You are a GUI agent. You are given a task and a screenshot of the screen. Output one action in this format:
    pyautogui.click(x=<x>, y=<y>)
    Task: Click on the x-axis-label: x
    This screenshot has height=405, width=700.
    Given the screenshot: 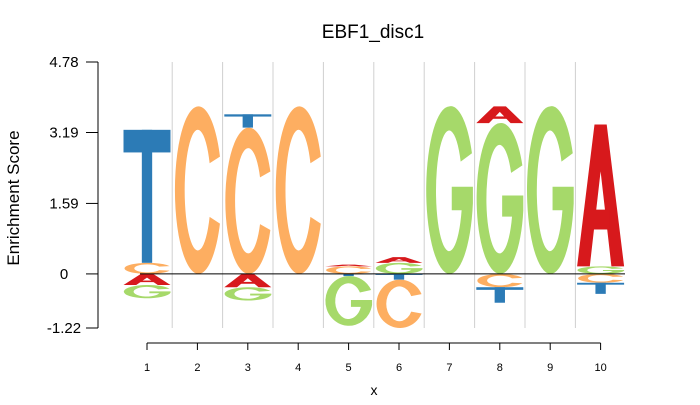 What is the action you would take?
    pyautogui.click(x=374, y=390)
    